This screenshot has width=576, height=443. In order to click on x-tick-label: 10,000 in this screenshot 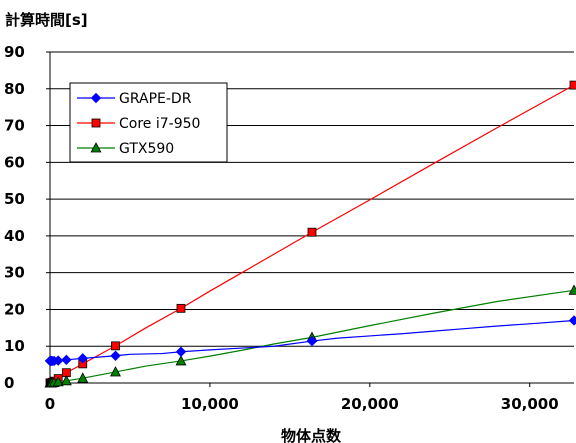, I will do `click(210, 404)`.